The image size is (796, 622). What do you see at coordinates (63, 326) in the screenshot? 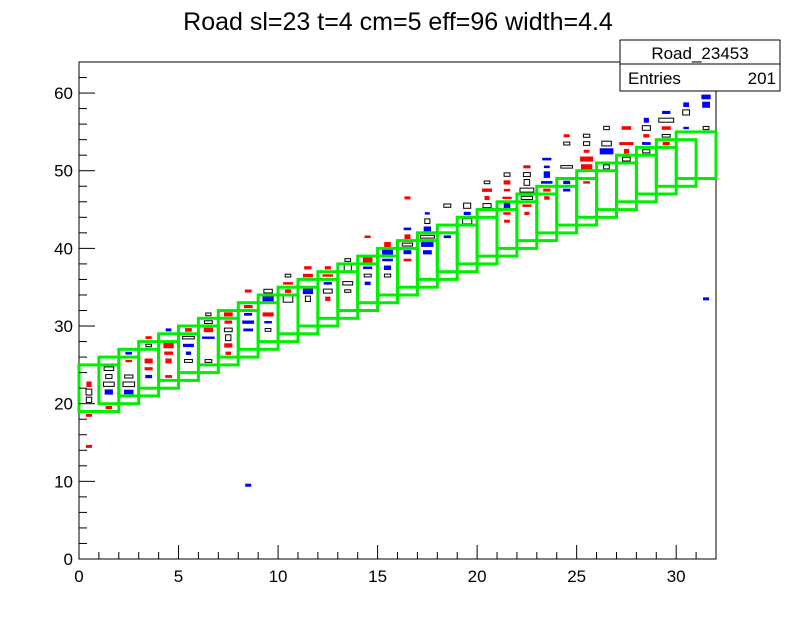
I see `y-tick-label: 30` at bounding box center [63, 326].